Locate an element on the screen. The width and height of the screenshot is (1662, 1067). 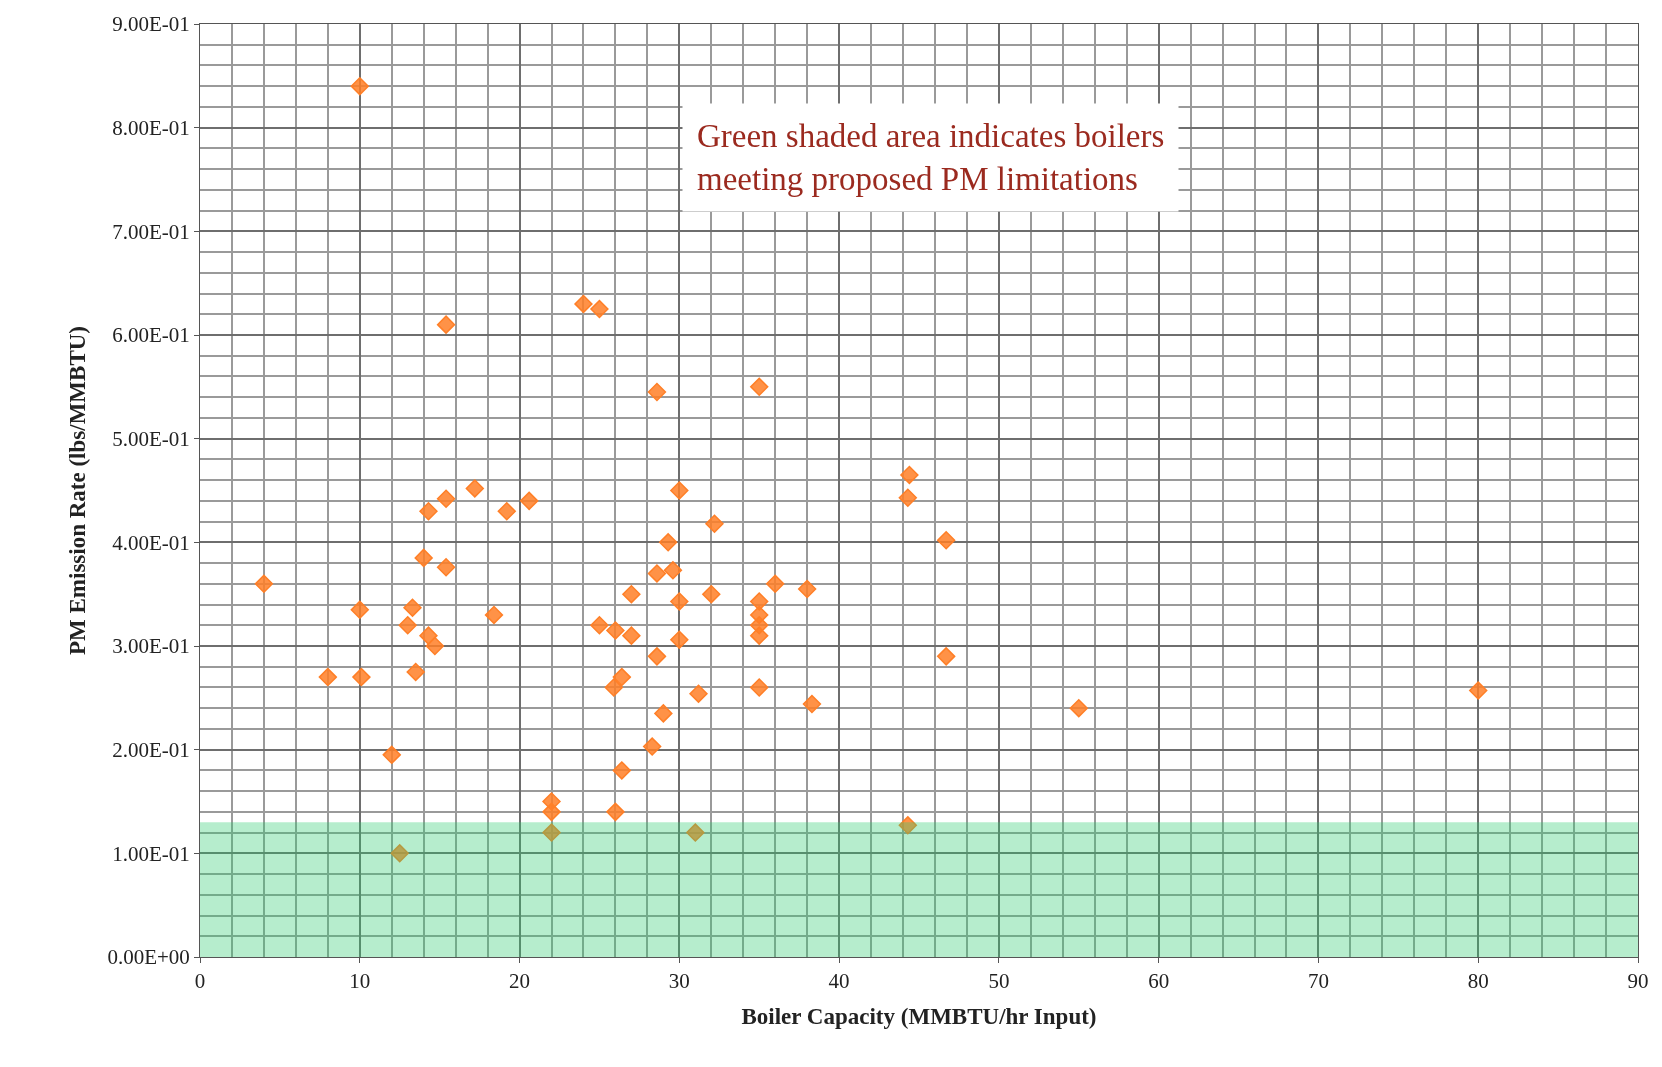
annotation: Green shaded area indicates boilers meeting proposed PM limitations is located at coordinates (931, 157).